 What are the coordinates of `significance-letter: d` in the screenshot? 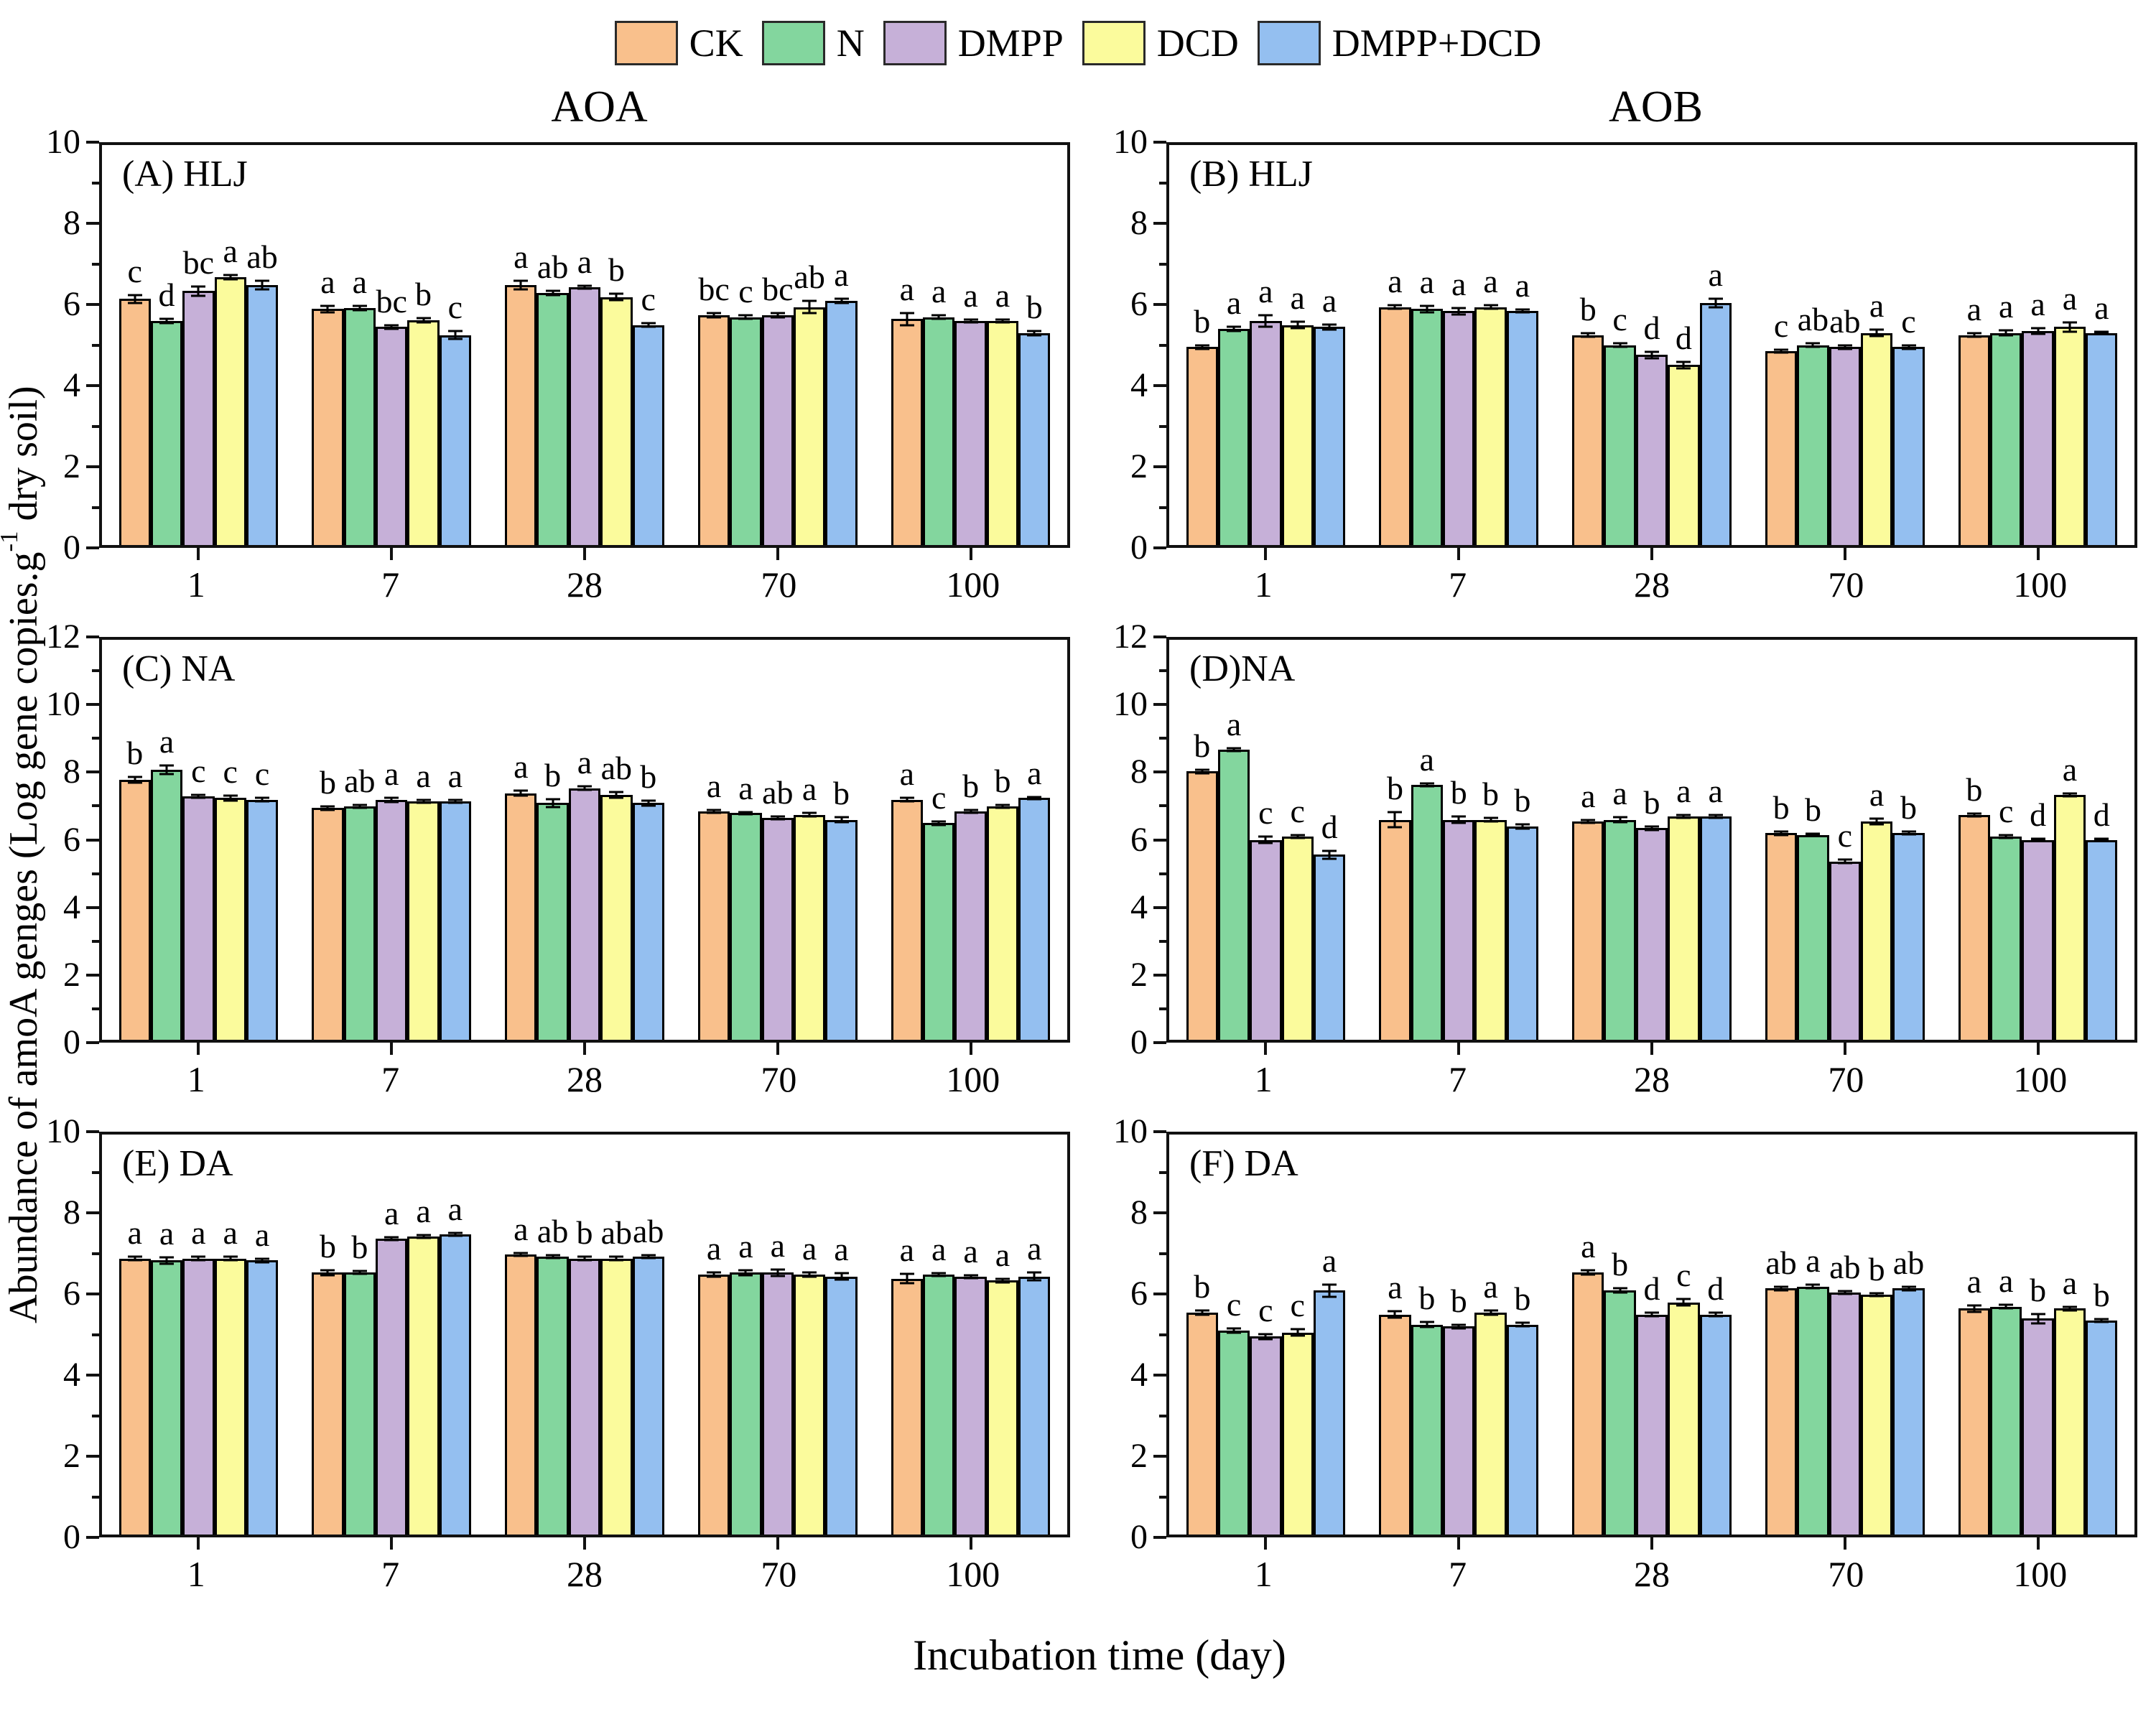 It's located at (2038, 814).